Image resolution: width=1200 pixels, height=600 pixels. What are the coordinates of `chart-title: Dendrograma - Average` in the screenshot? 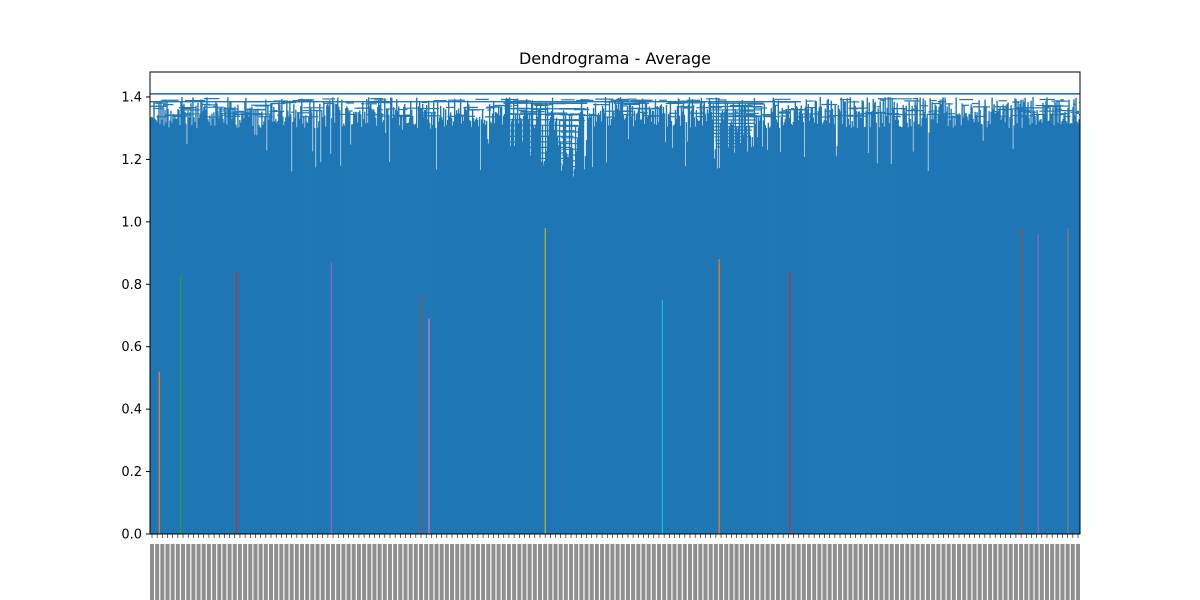 It's located at (615, 58).